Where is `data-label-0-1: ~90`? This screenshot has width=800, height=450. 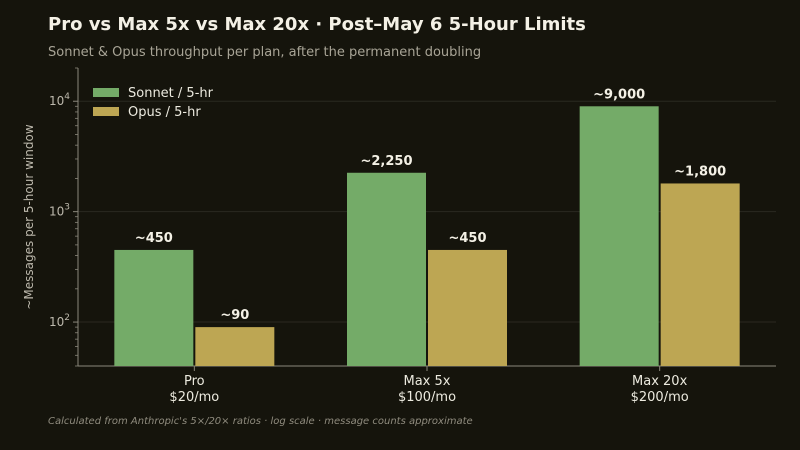 data-label-0-1: ~90 is located at coordinates (234, 315).